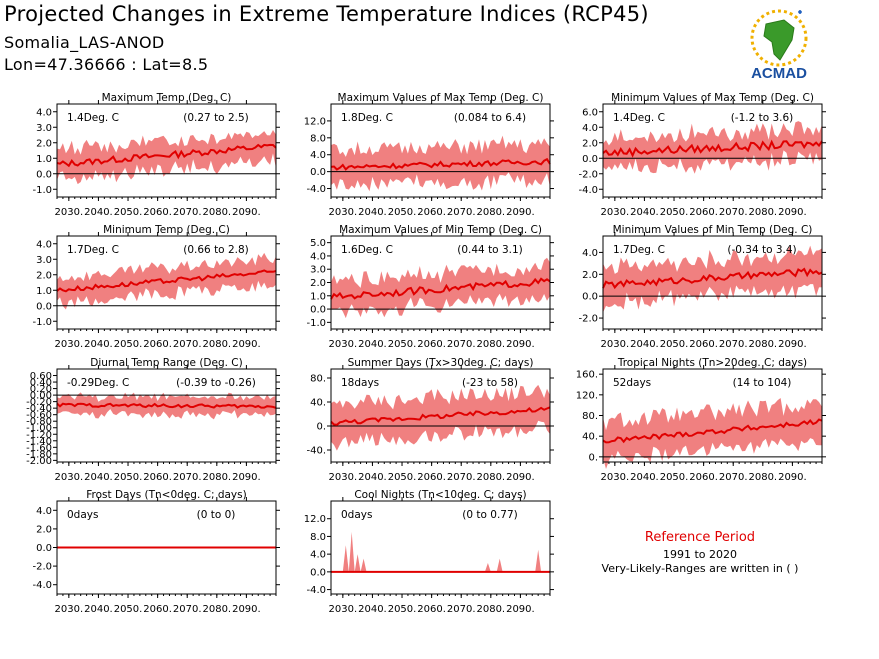 The width and height of the screenshot is (879, 659). Describe the element at coordinates (44, 260) in the screenshot. I see `y-tick-label: 3.0` at that location.